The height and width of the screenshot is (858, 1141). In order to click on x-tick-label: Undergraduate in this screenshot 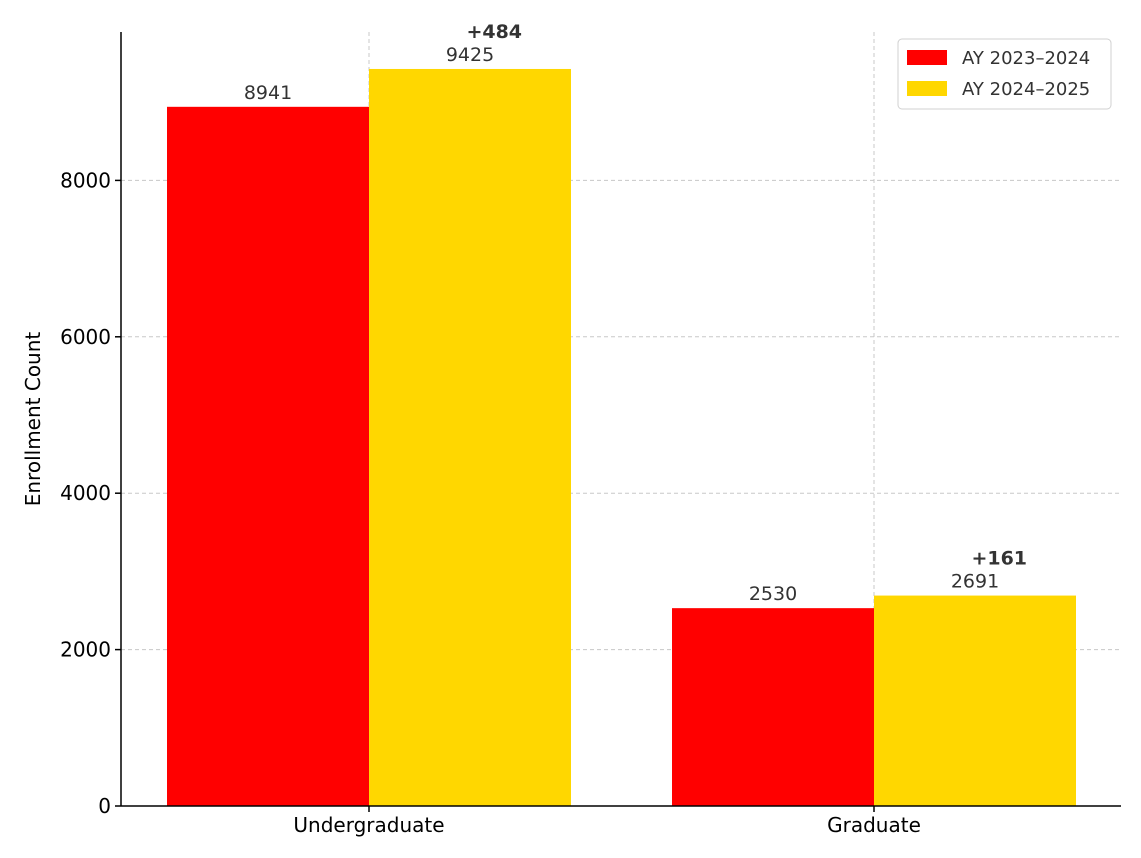, I will do `click(368, 825)`.